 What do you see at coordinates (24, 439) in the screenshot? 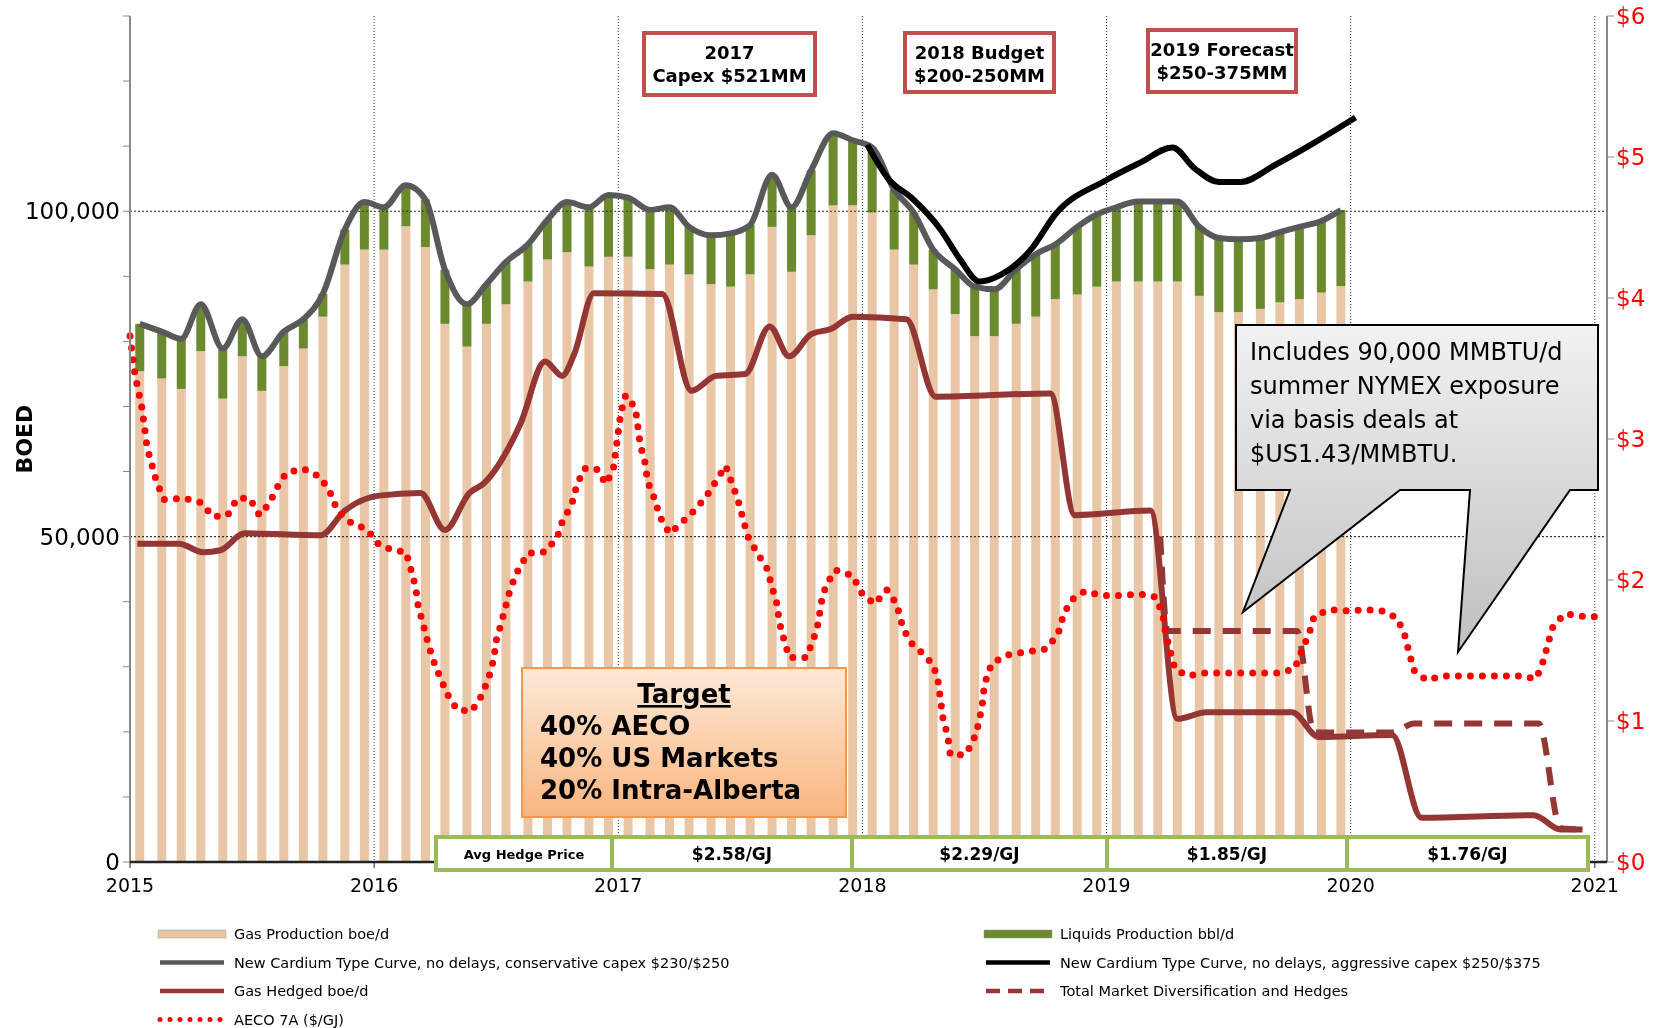
I see `y-axis-title: BOED` at bounding box center [24, 439].